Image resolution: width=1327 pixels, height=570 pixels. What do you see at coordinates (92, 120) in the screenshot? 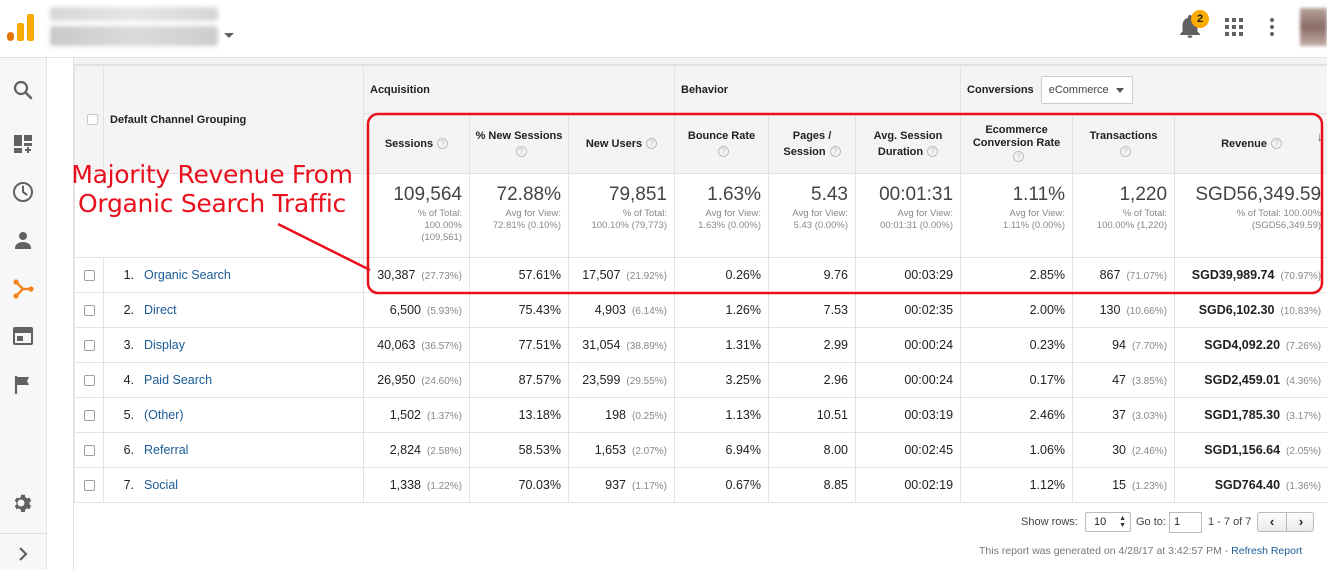
I see `select-all-checkbox` at bounding box center [92, 120].